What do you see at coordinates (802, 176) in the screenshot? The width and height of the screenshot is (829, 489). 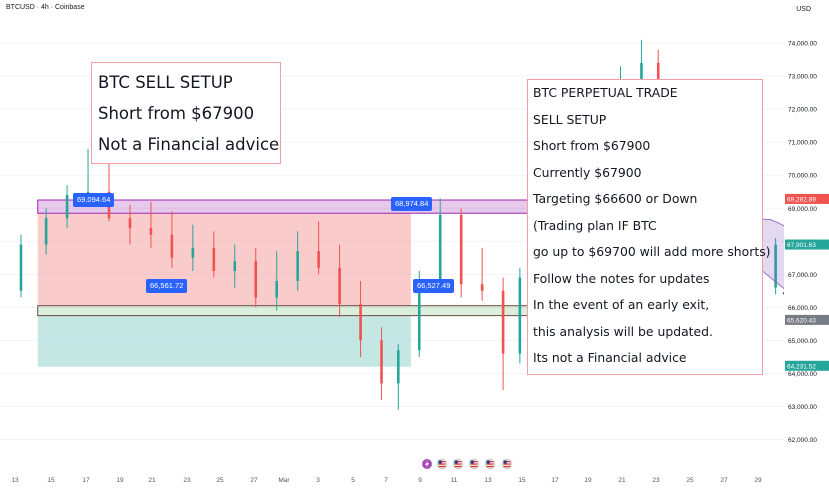 I see `y-tick-label: 70,000.00` at bounding box center [802, 176].